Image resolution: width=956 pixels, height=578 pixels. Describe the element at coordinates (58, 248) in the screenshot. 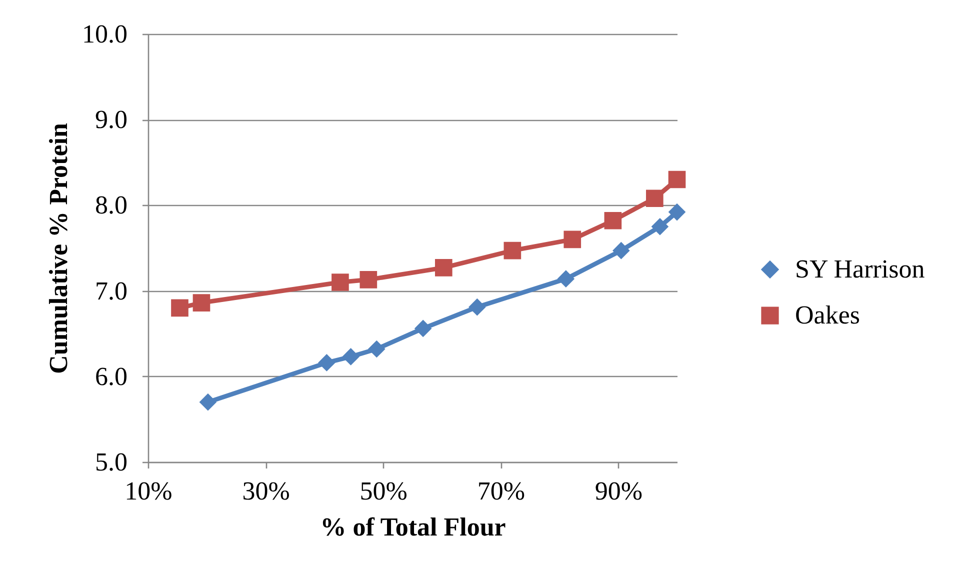

I see `y-axis-title: Cumulative % Protein` at that location.